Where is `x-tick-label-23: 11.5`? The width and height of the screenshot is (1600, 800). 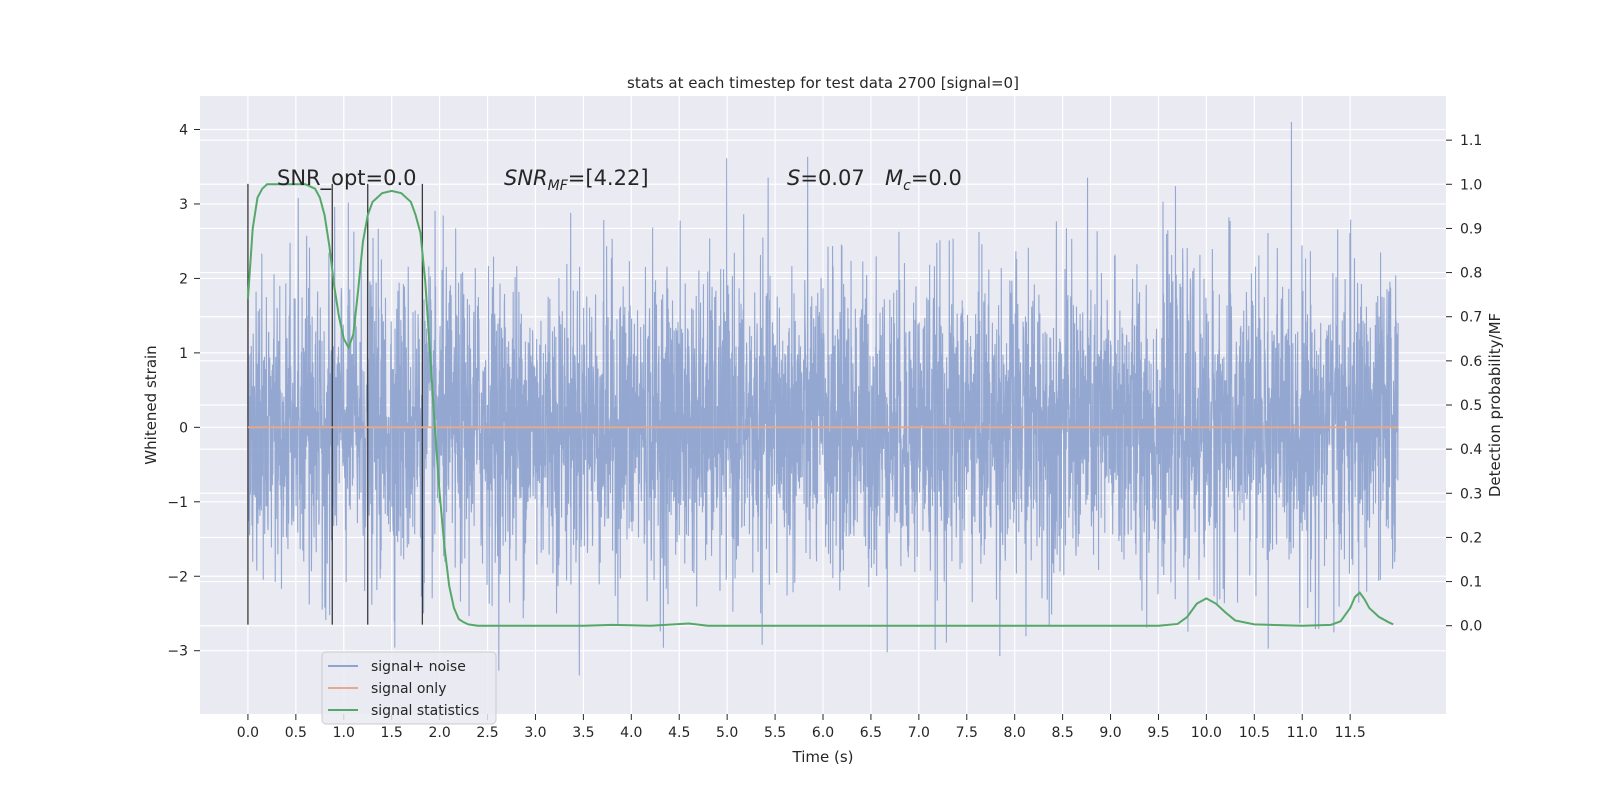
x-tick-label-23: 11.5 is located at coordinates (1350, 733).